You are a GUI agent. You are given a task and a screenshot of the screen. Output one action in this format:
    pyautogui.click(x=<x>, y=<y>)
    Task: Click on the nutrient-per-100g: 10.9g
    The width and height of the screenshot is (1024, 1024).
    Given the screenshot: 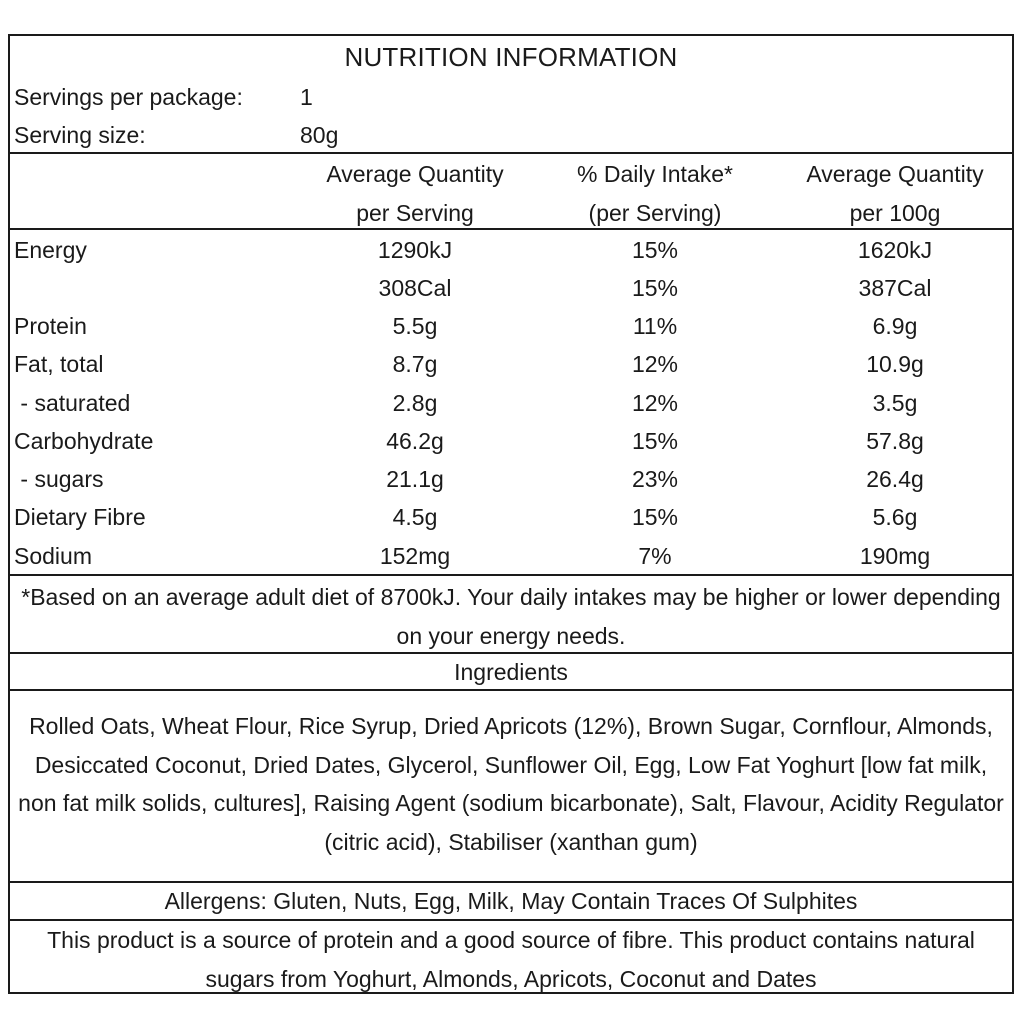 What is the action you would take?
    pyautogui.click(x=895, y=364)
    